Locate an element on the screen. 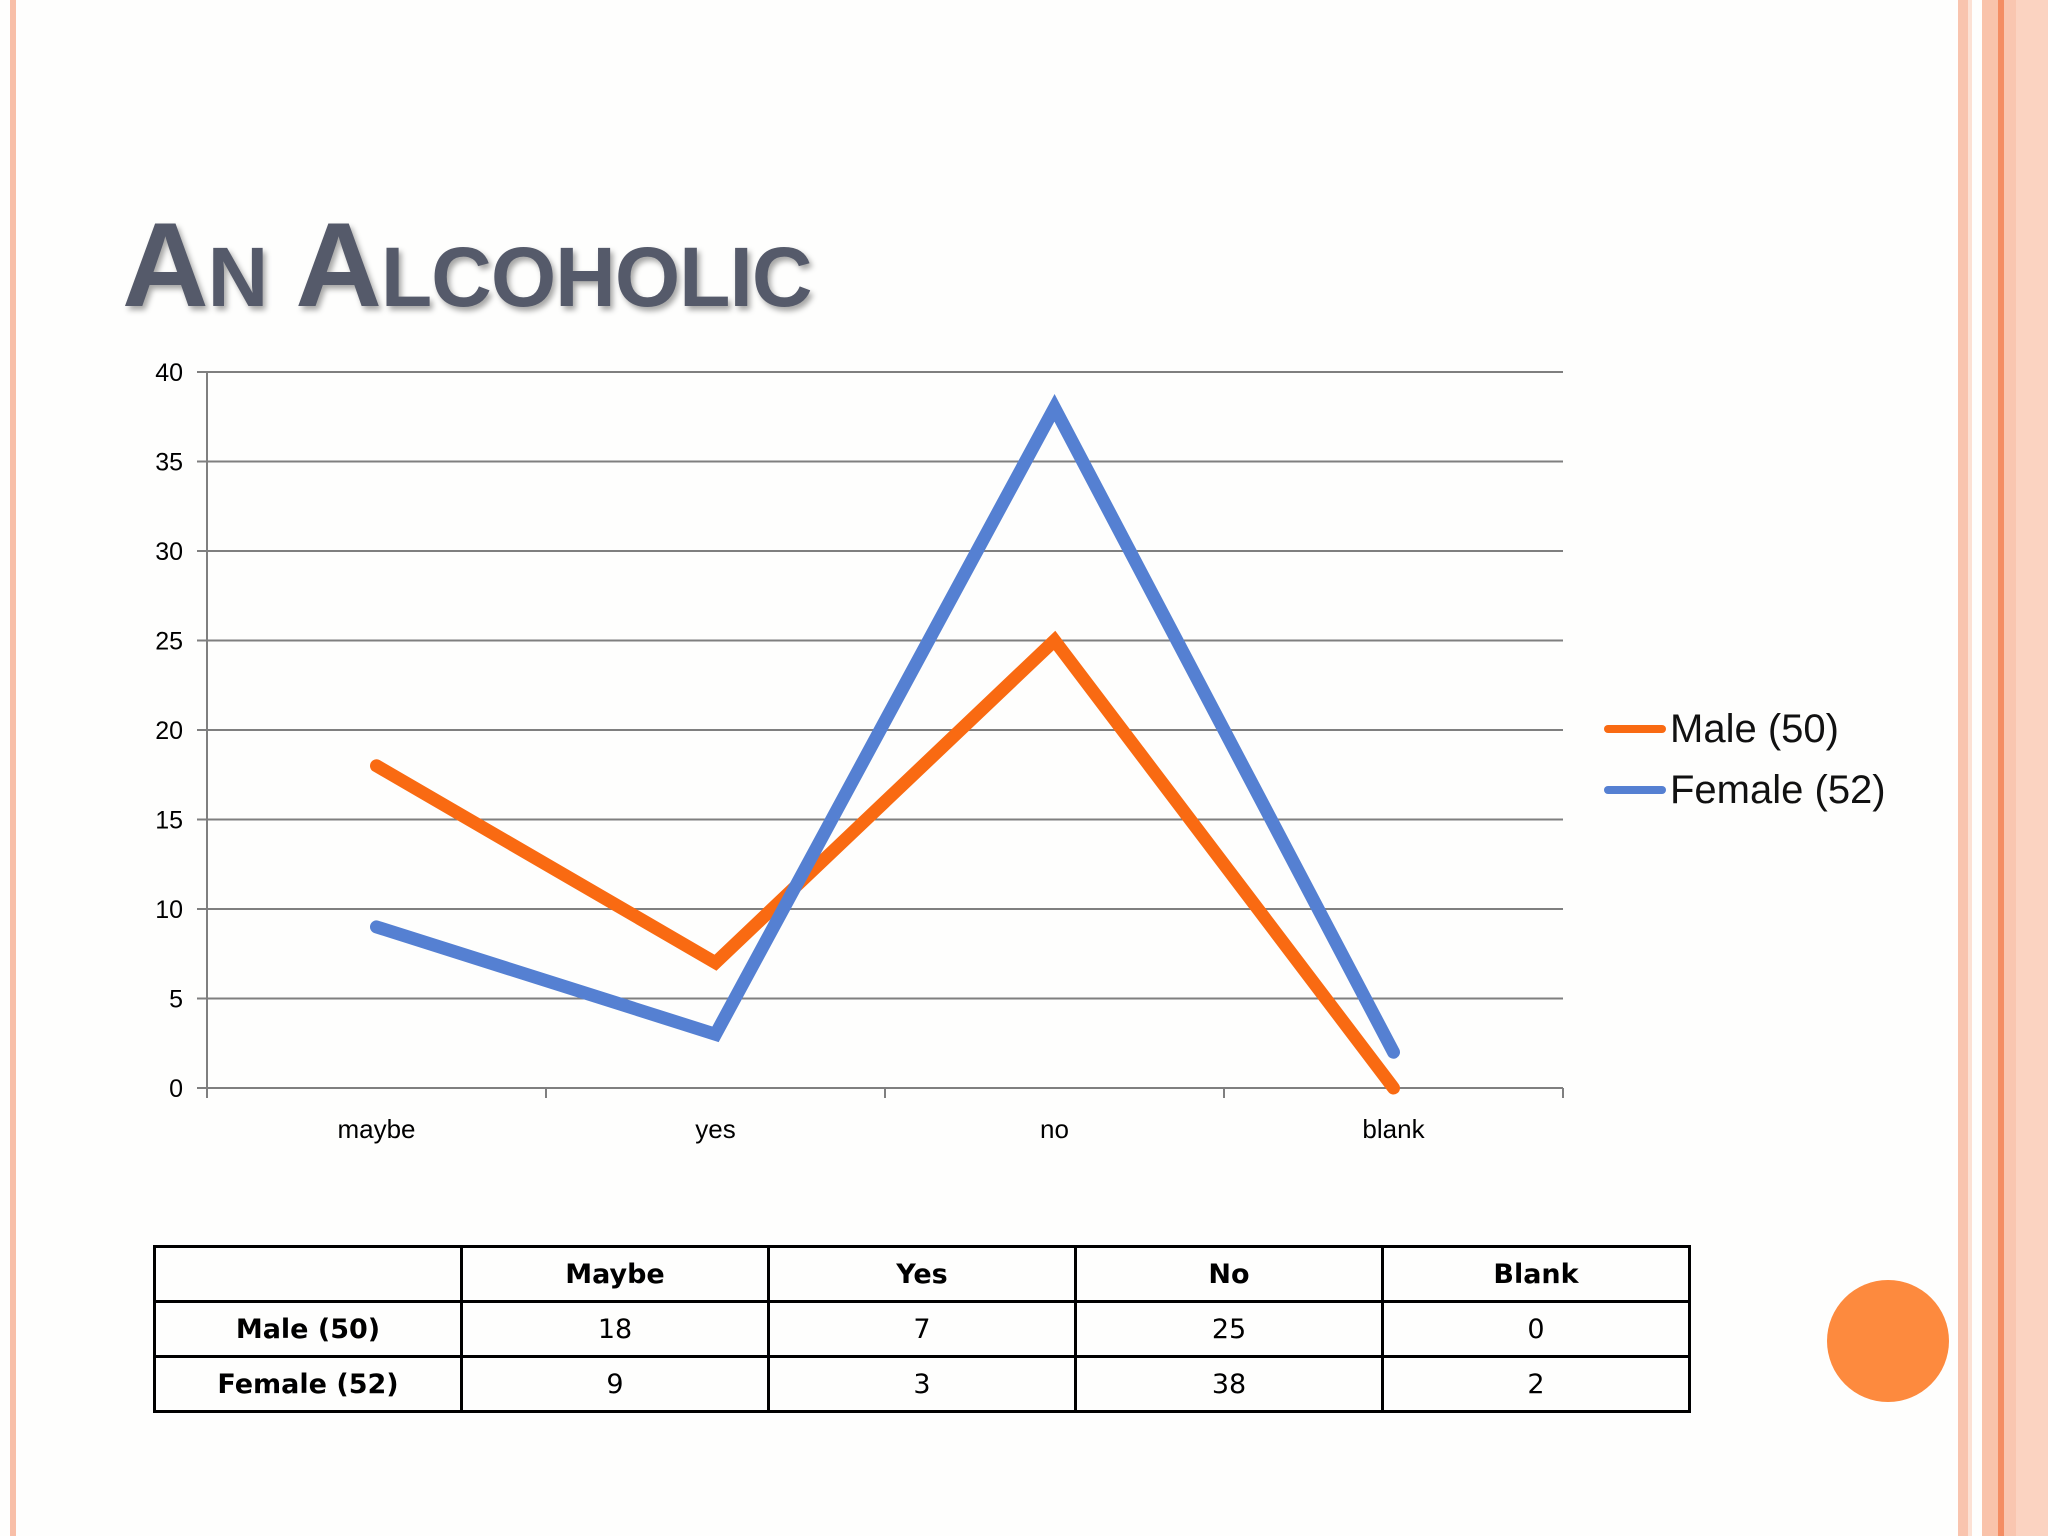 This screenshot has height=1536, width=2048. y-tick-label: 25 is located at coordinates (169, 642).